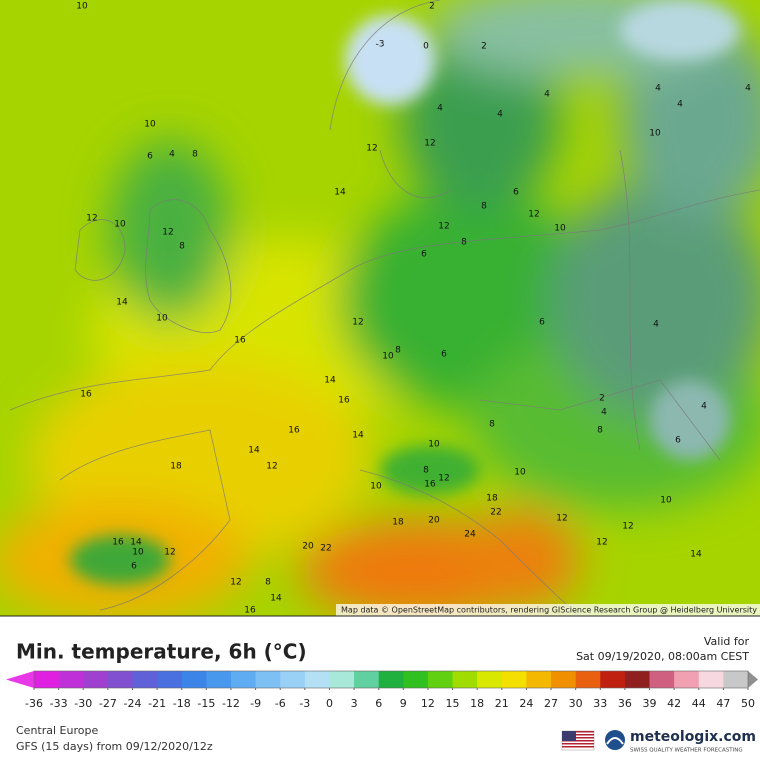  I want to click on colorbar-tick-label: -3, so click(304, 703).